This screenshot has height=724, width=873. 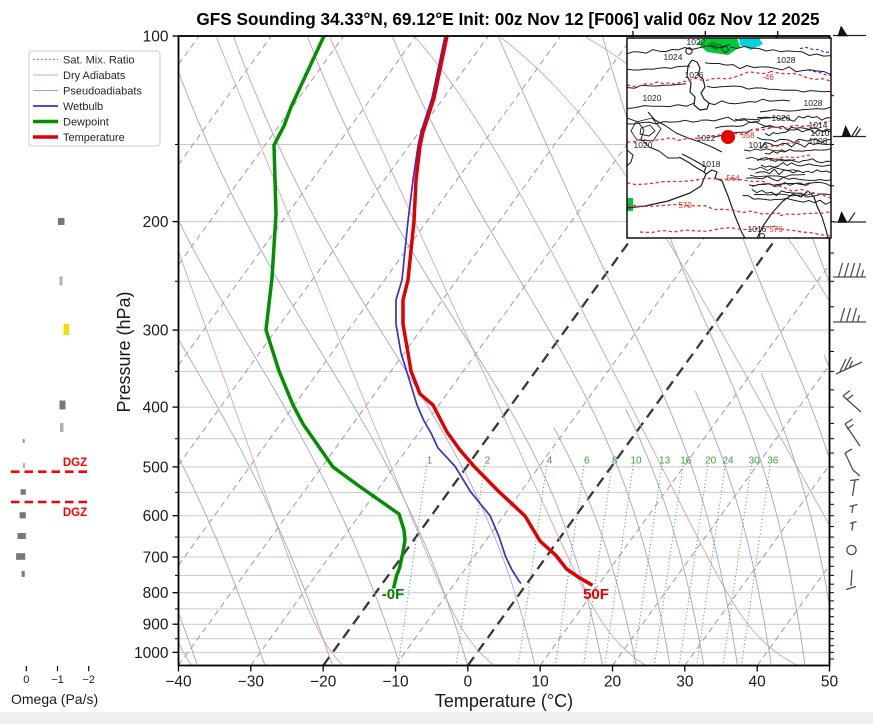 I want to click on svg-text: 16, so click(x=686, y=461).